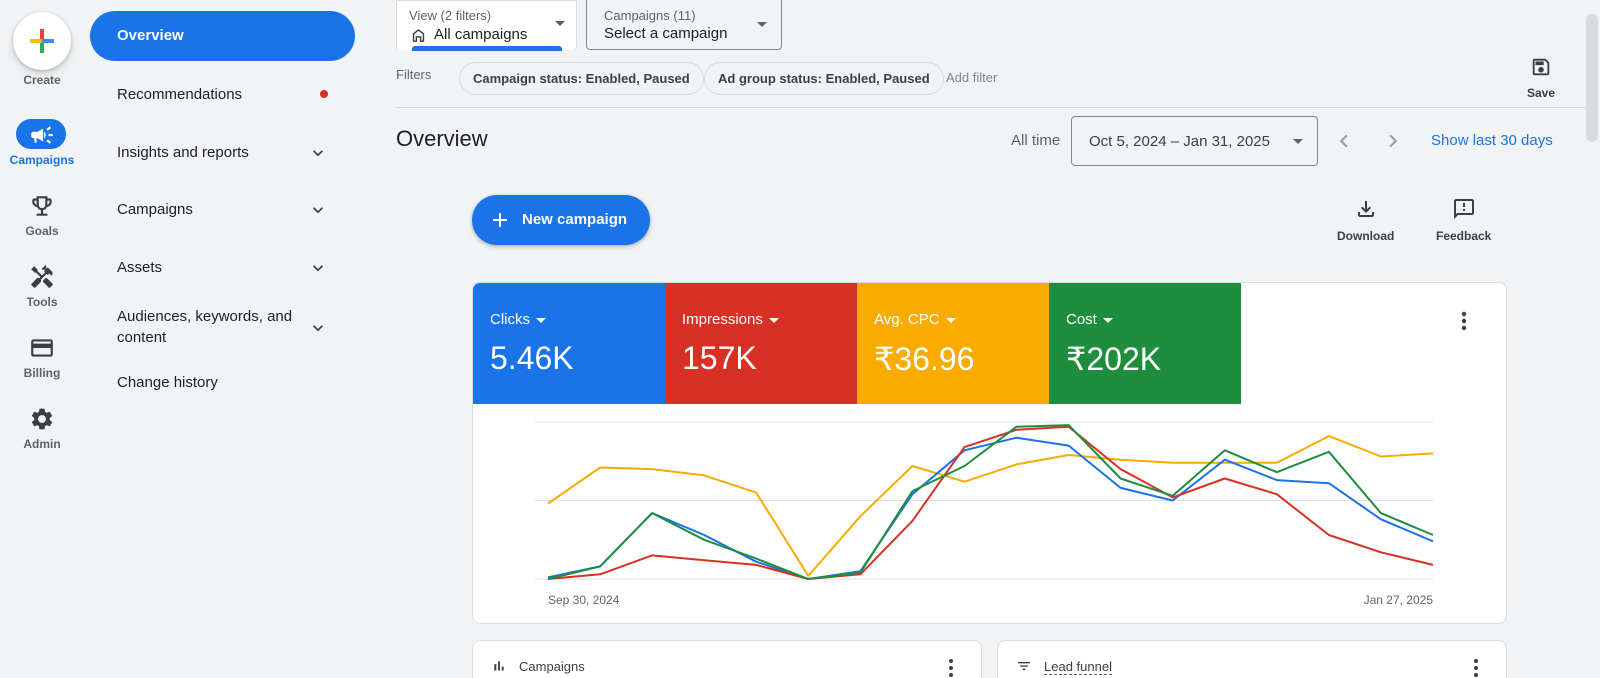 The height and width of the screenshot is (678, 1600). What do you see at coordinates (167, 382) in the screenshot?
I see `nav-label: Change history` at bounding box center [167, 382].